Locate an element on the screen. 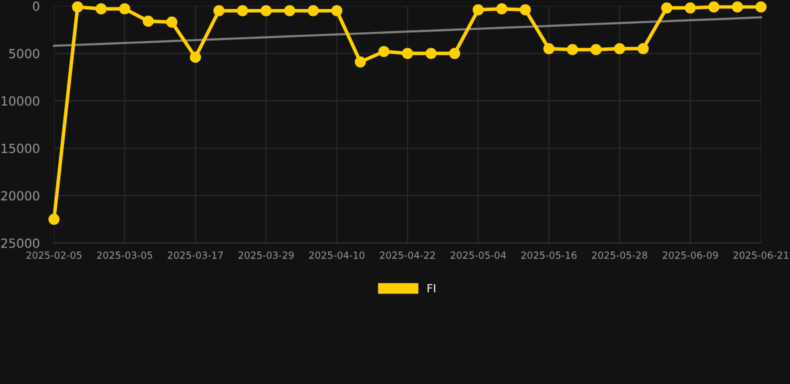 The width and height of the screenshot is (790, 384). y-tick-label: 15000 is located at coordinates (21, 149).